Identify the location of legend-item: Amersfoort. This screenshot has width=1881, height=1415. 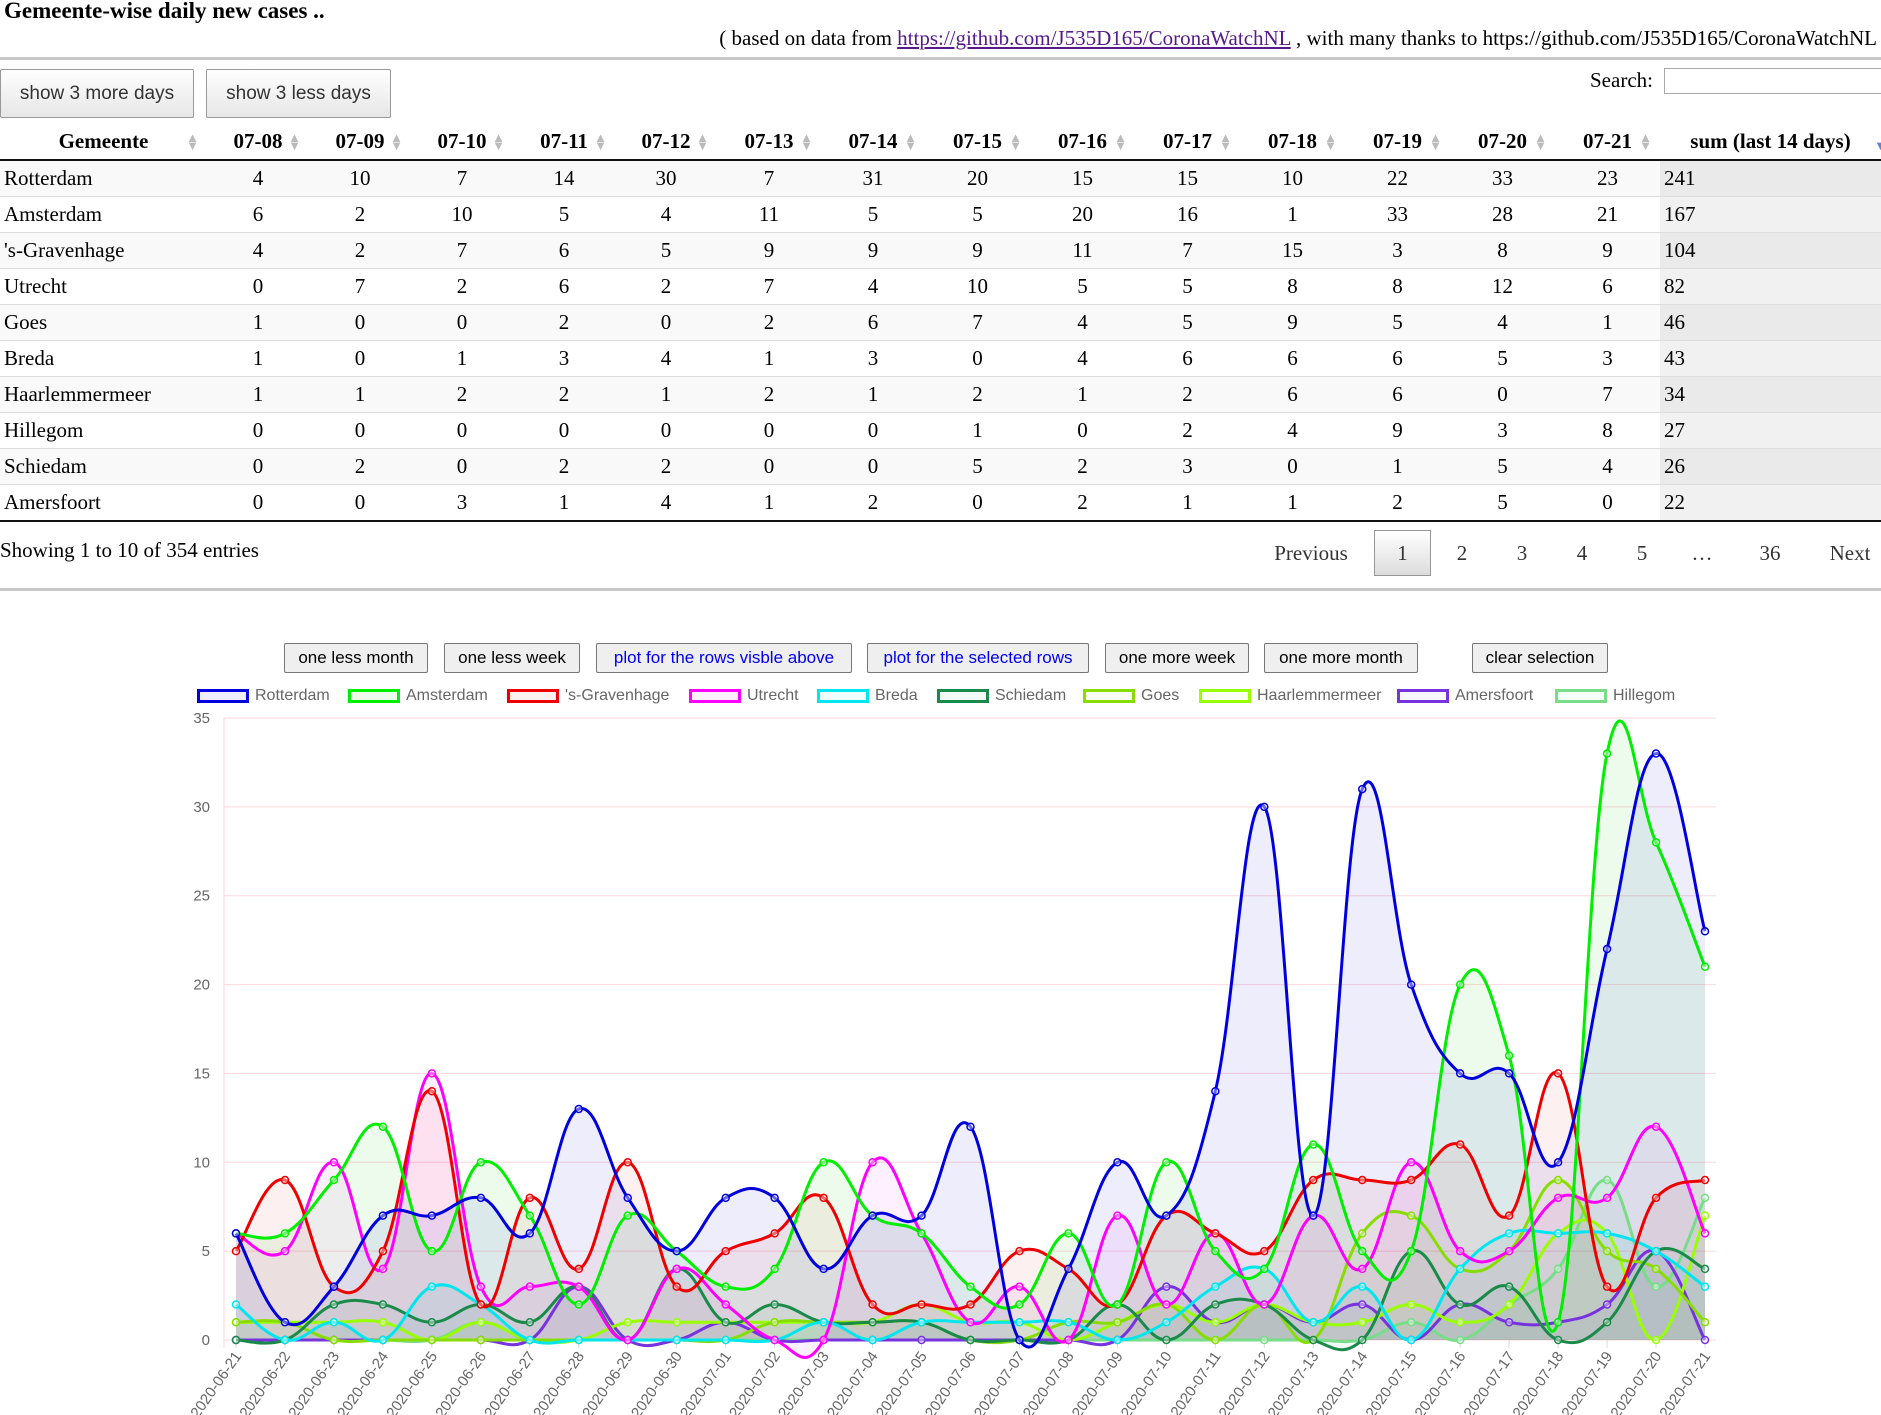
(1465, 696).